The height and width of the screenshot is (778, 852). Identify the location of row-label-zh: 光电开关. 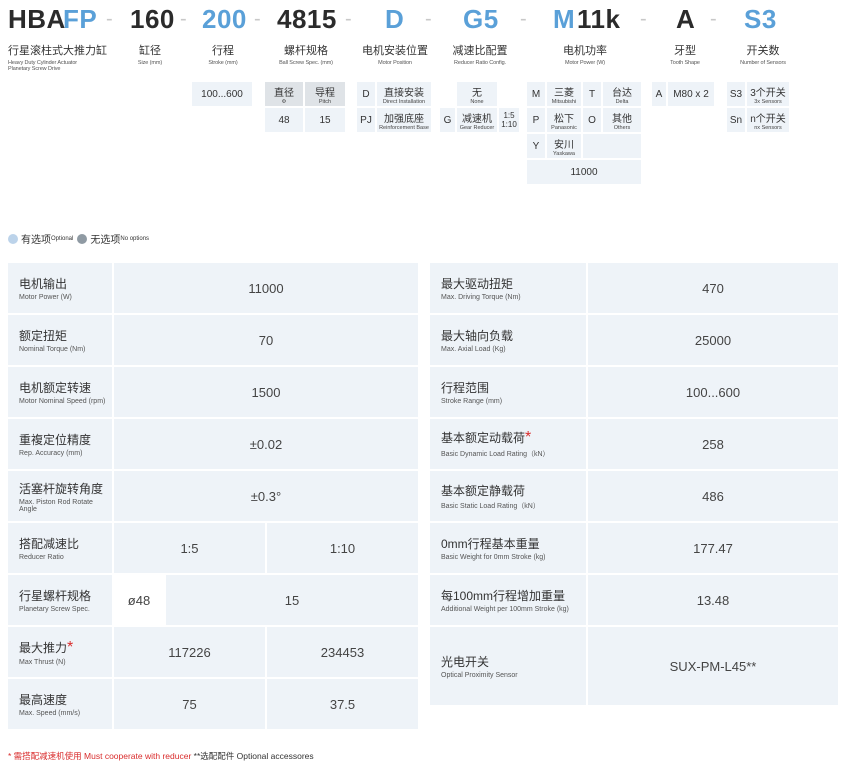
(465, 662).